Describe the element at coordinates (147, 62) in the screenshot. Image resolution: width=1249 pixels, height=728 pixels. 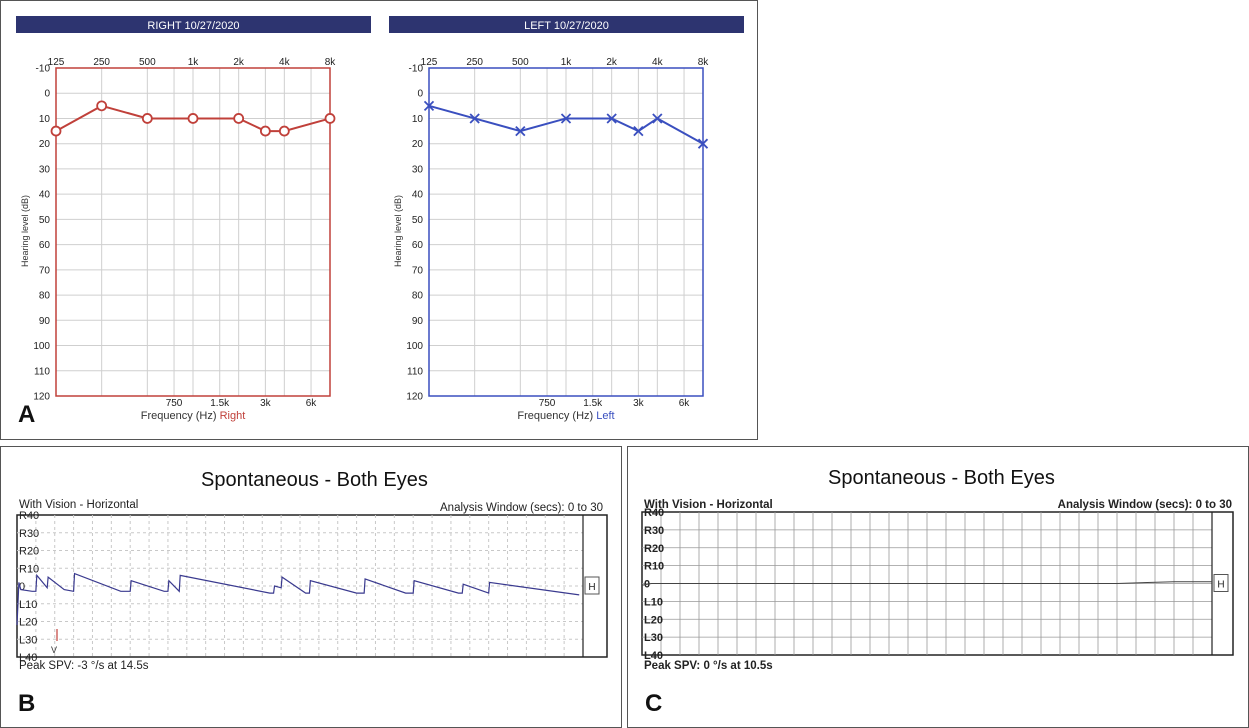
I see `aud0-top-tick: 500` at that location.